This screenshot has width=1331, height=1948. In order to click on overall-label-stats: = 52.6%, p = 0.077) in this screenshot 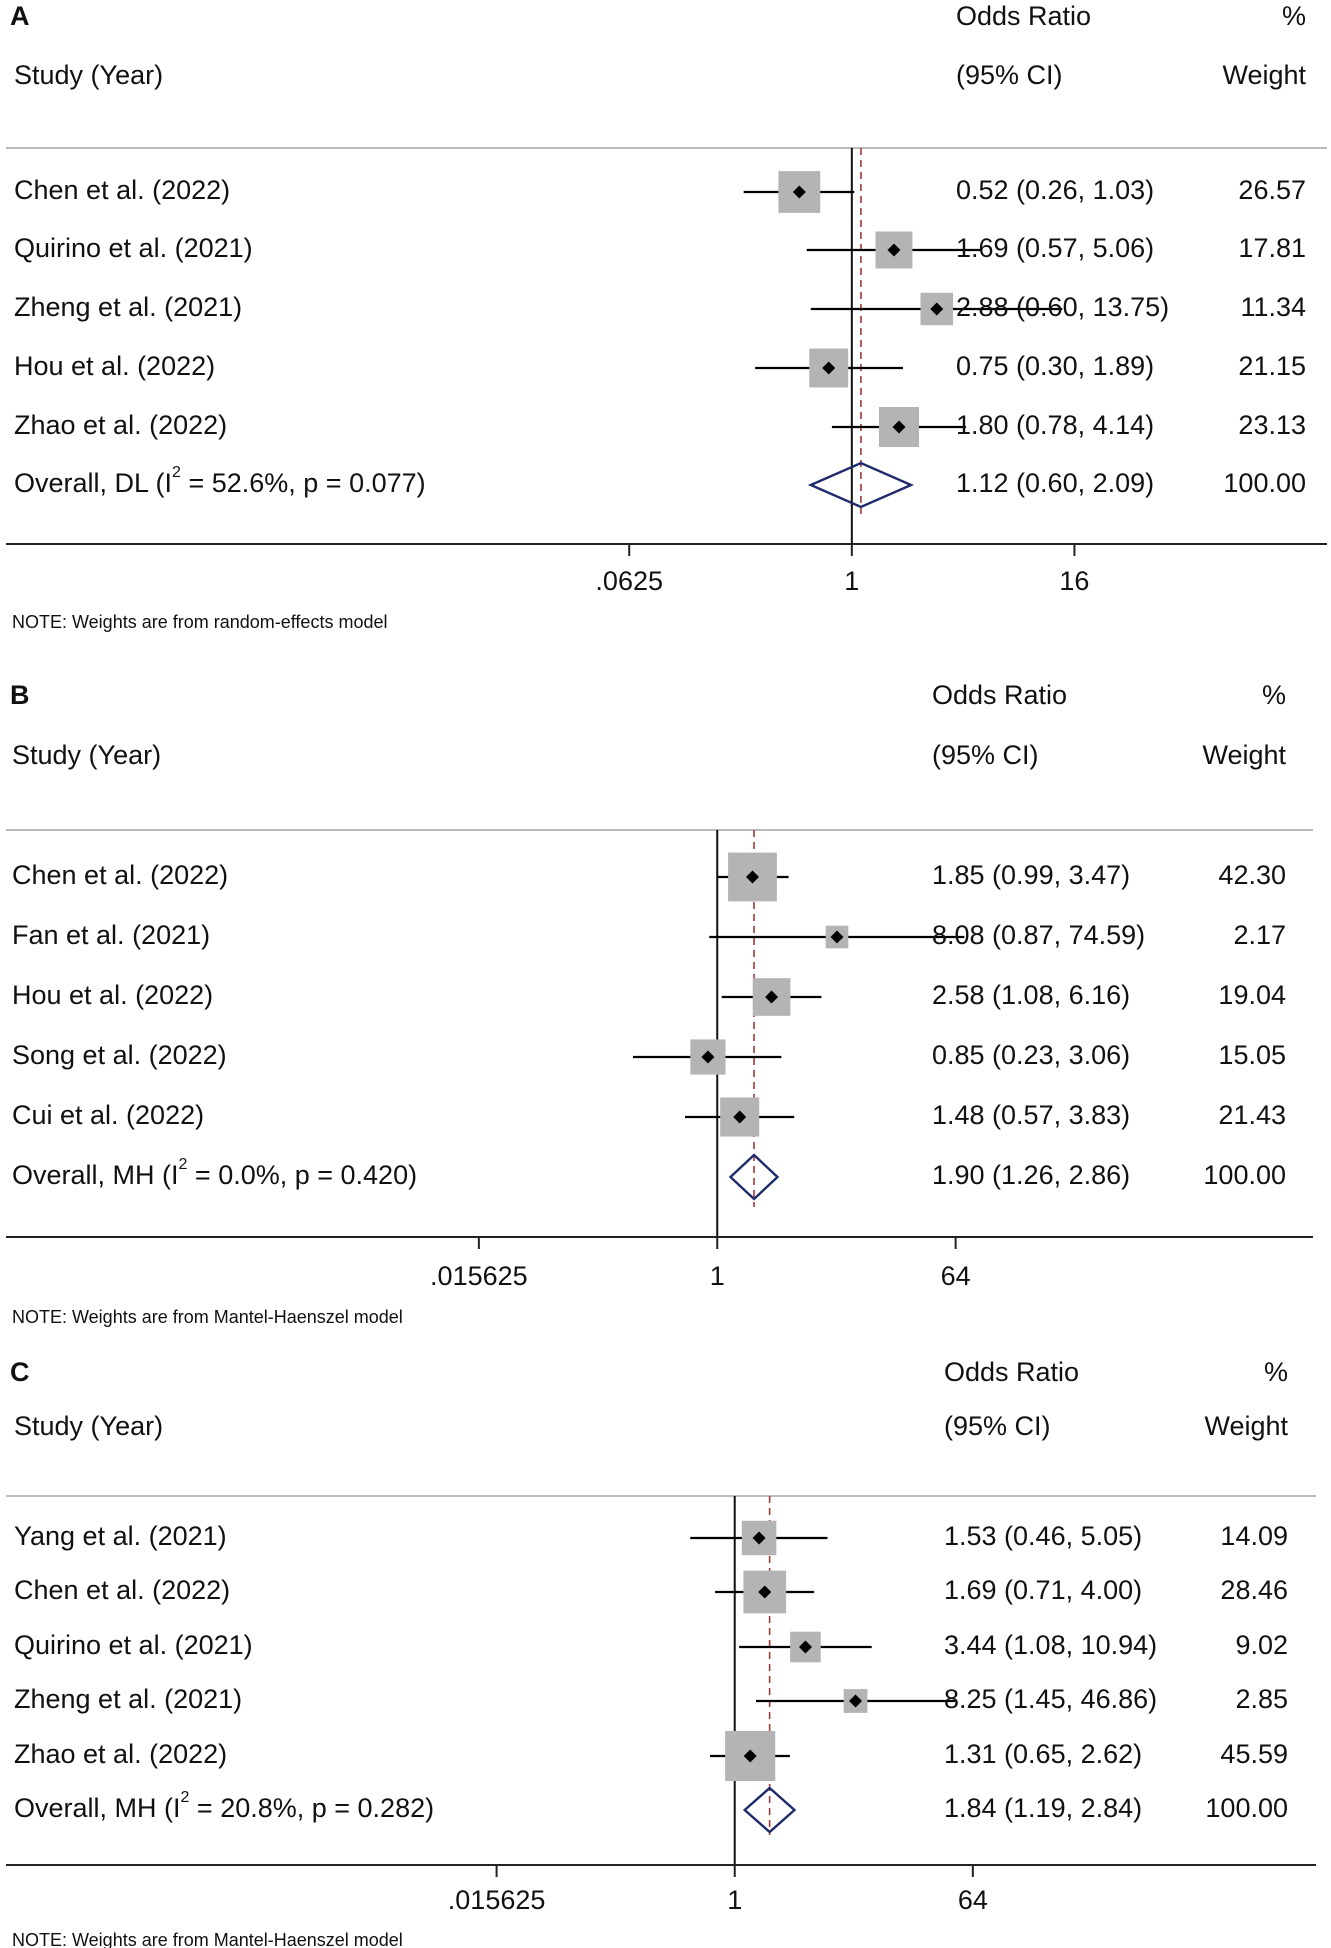, I will do `click(303, 483)`.